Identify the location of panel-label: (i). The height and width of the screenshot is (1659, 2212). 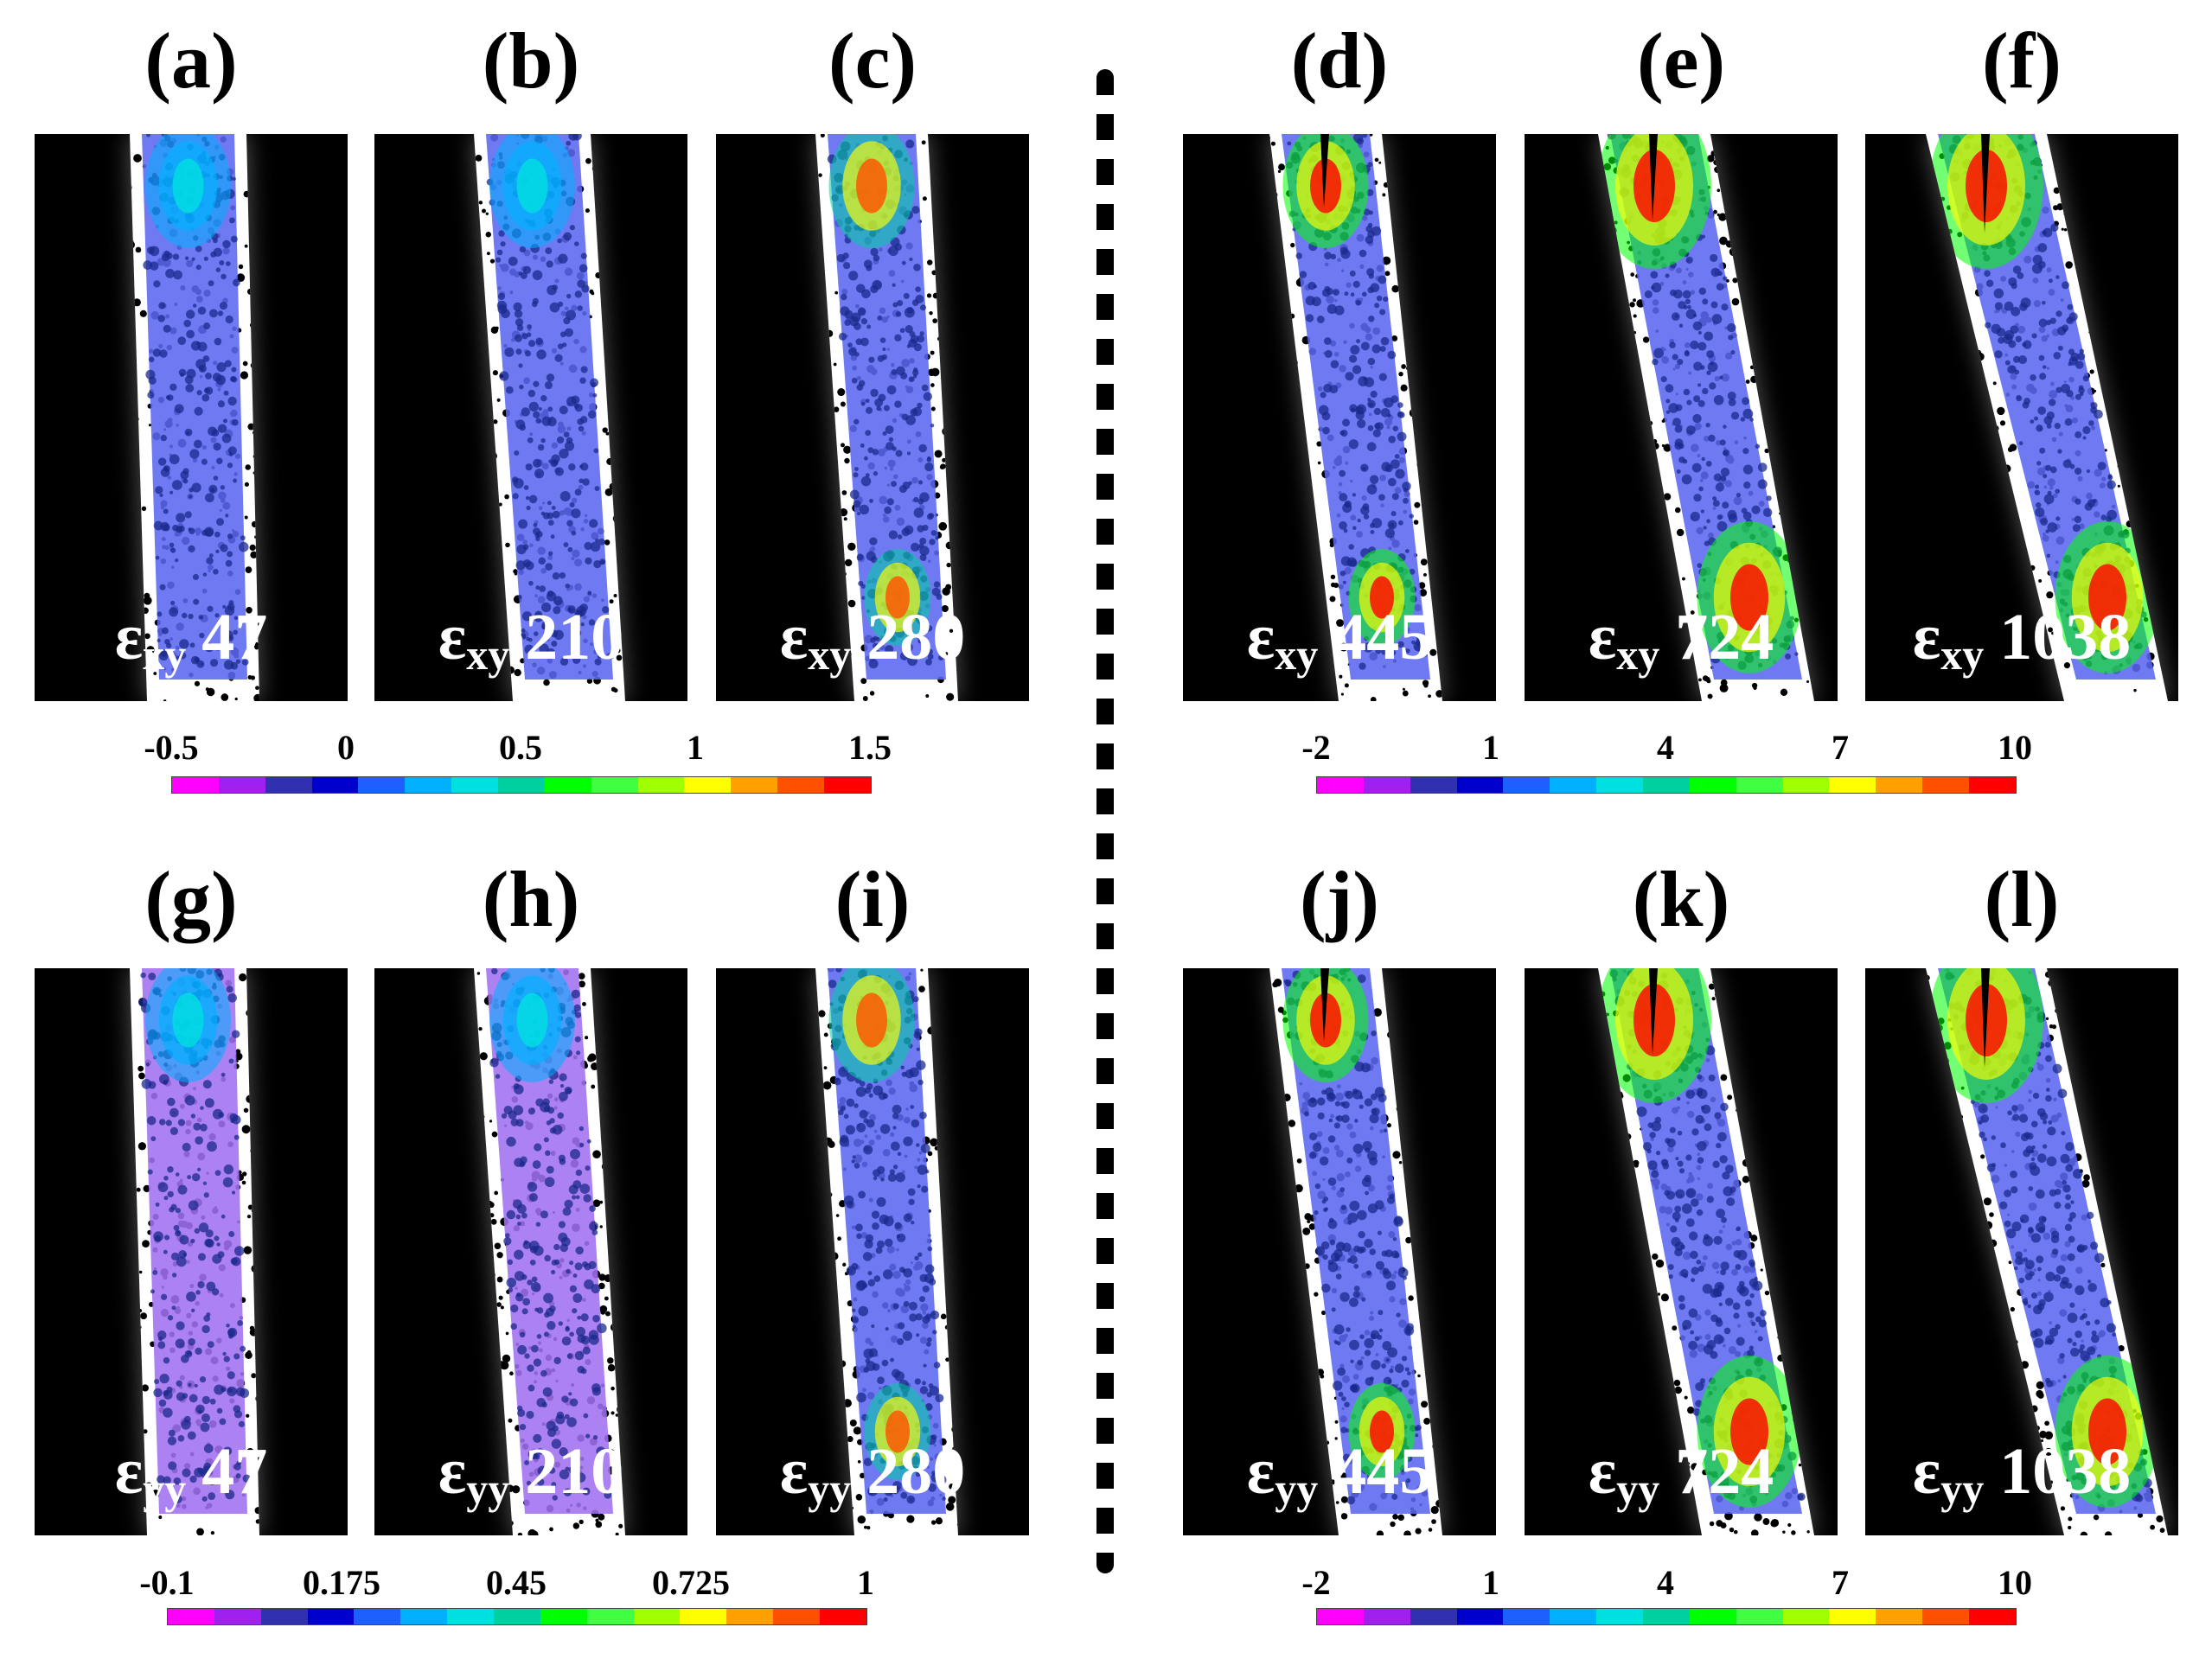
(872, 899).